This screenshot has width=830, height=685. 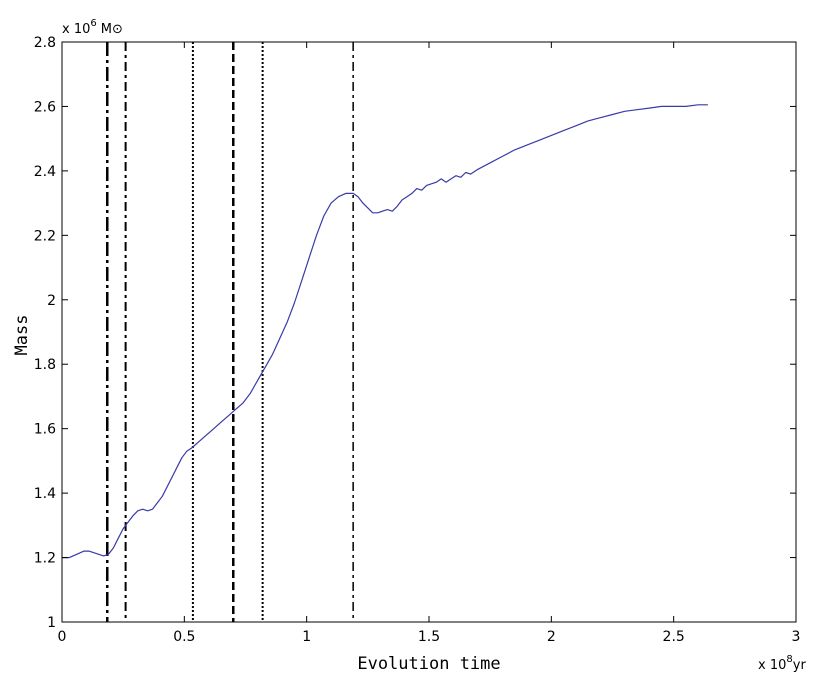 I want to click on y-tick-label: 2.4, so click(x=45, y=172).